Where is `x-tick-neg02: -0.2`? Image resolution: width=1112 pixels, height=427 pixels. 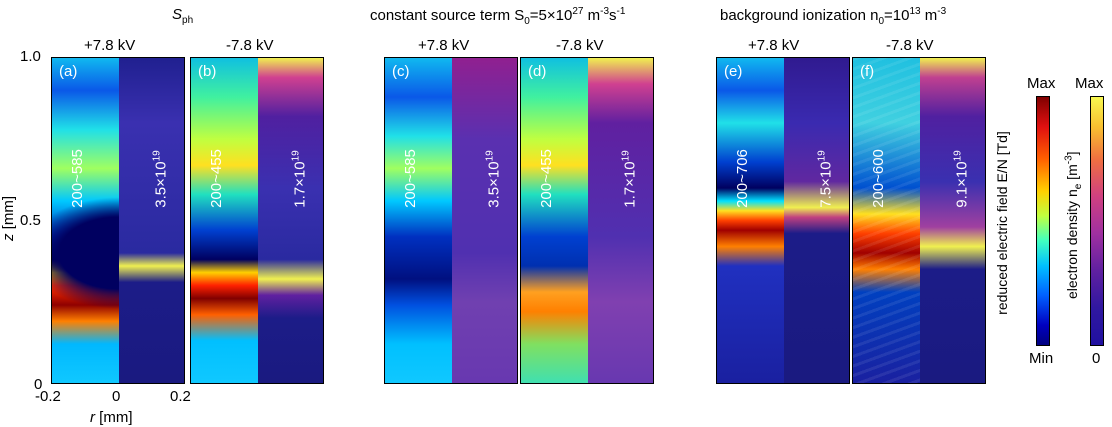
x-tick-neg02: -0.2 is located at coordinates (48, 396).